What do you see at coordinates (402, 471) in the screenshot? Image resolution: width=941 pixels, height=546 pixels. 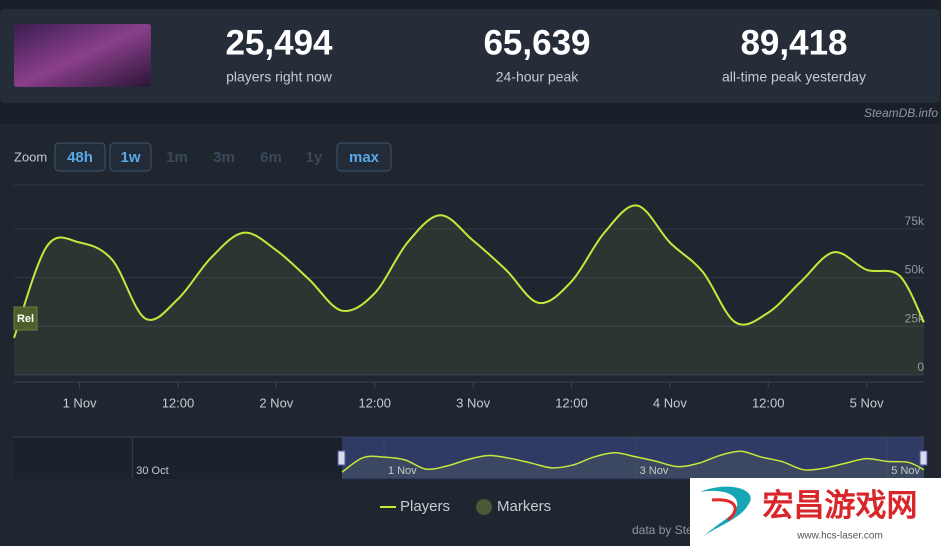 I see `navigator-label: 1 Nov` at bounding box center [402, 471].